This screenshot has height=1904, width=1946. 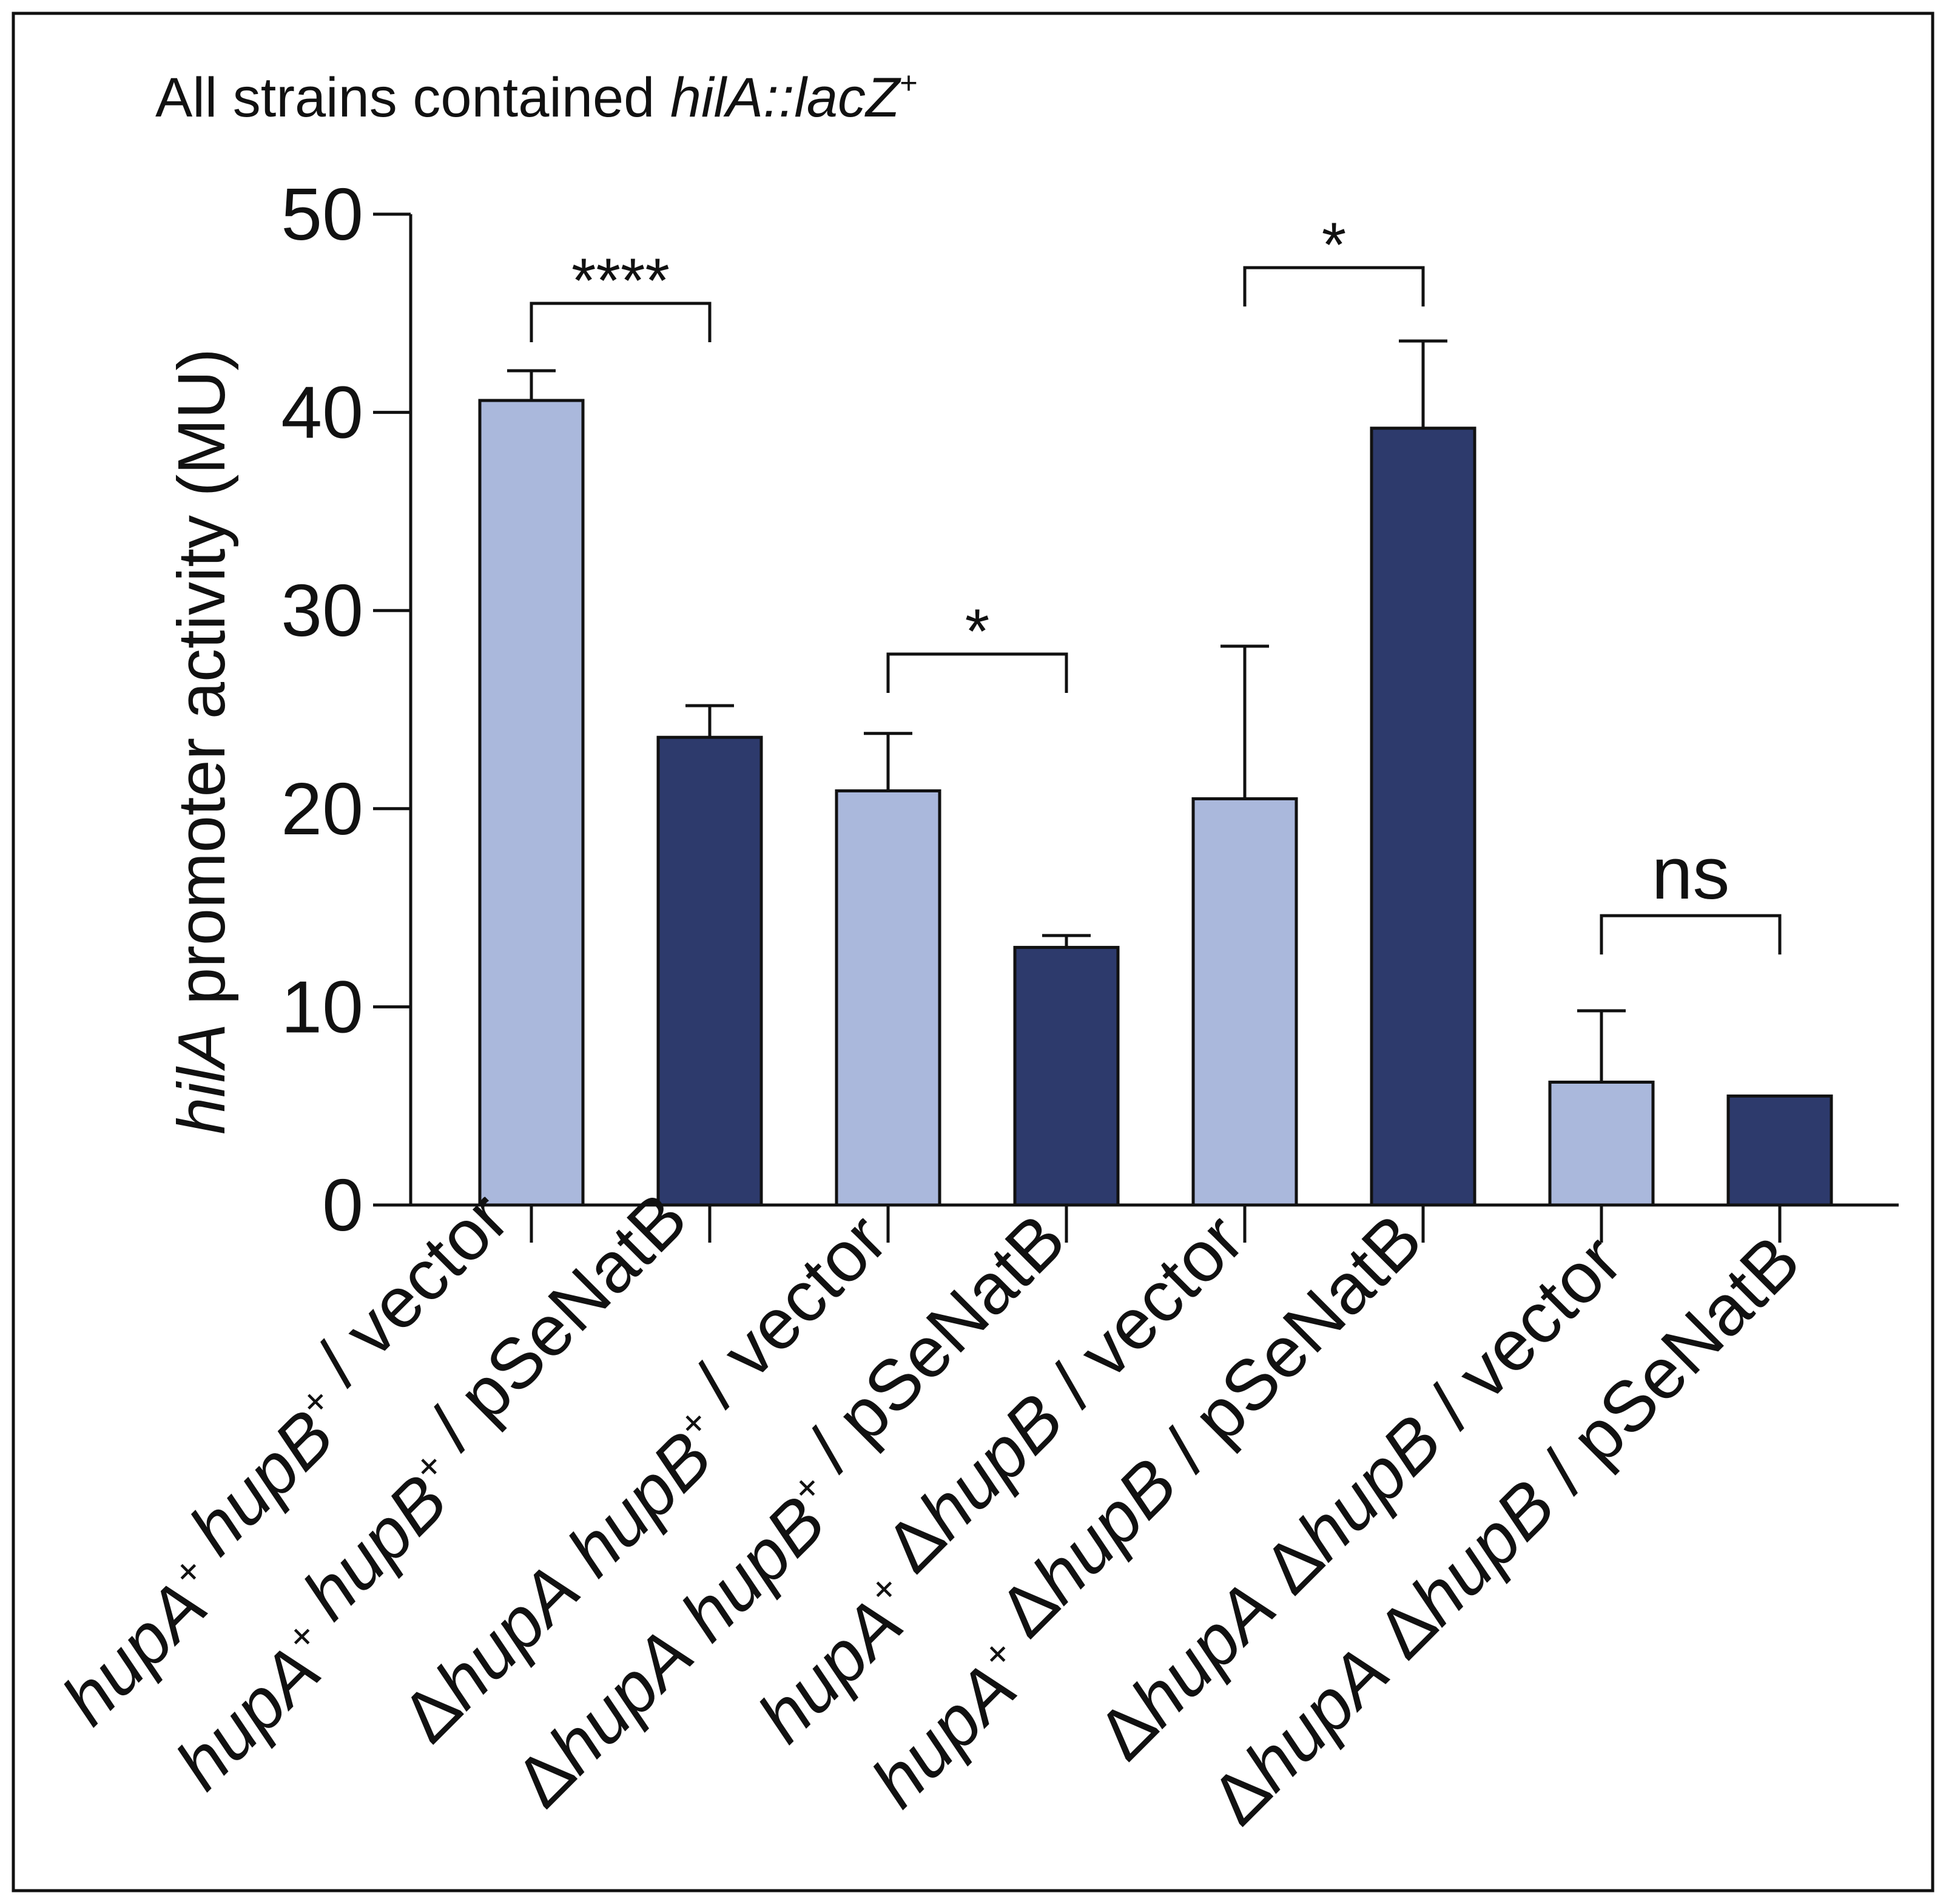 What do you see at coordinates (1691, 873) in the screenshot?
I see `significance-label-3: ns` at bounding box center [1691, 873].